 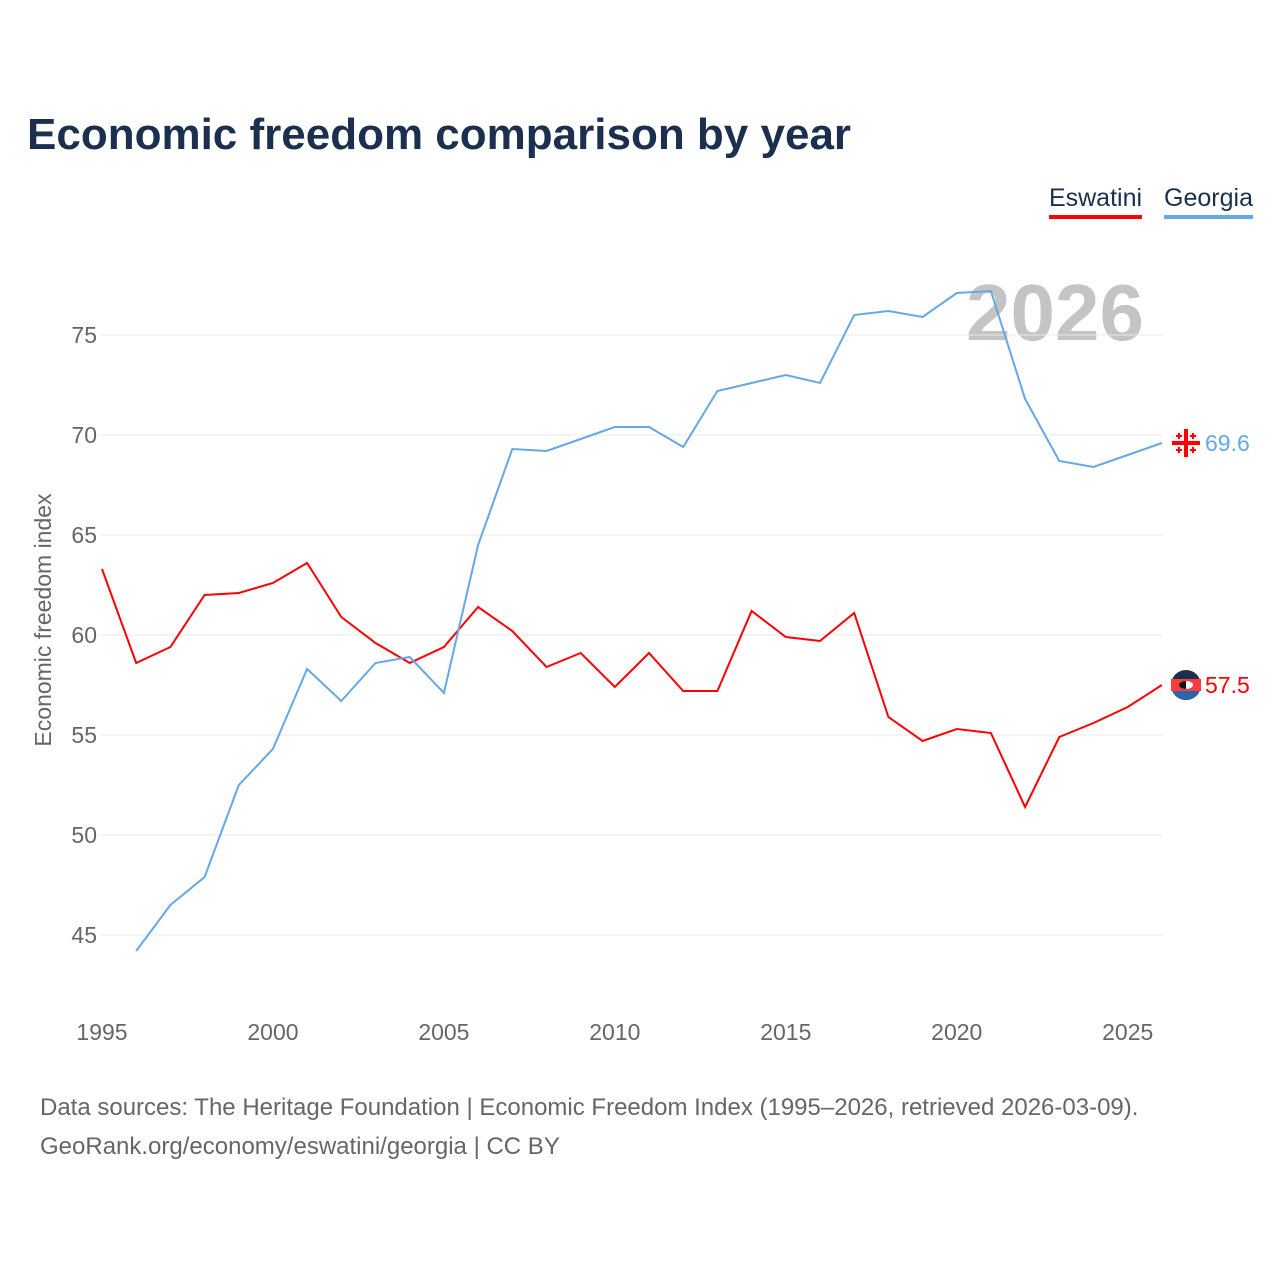 What do you see at coordinates (1227, 685) in the screenshot?
I see `end-value-label-eswatini: 57.5` at bounding box center [1227, 685].